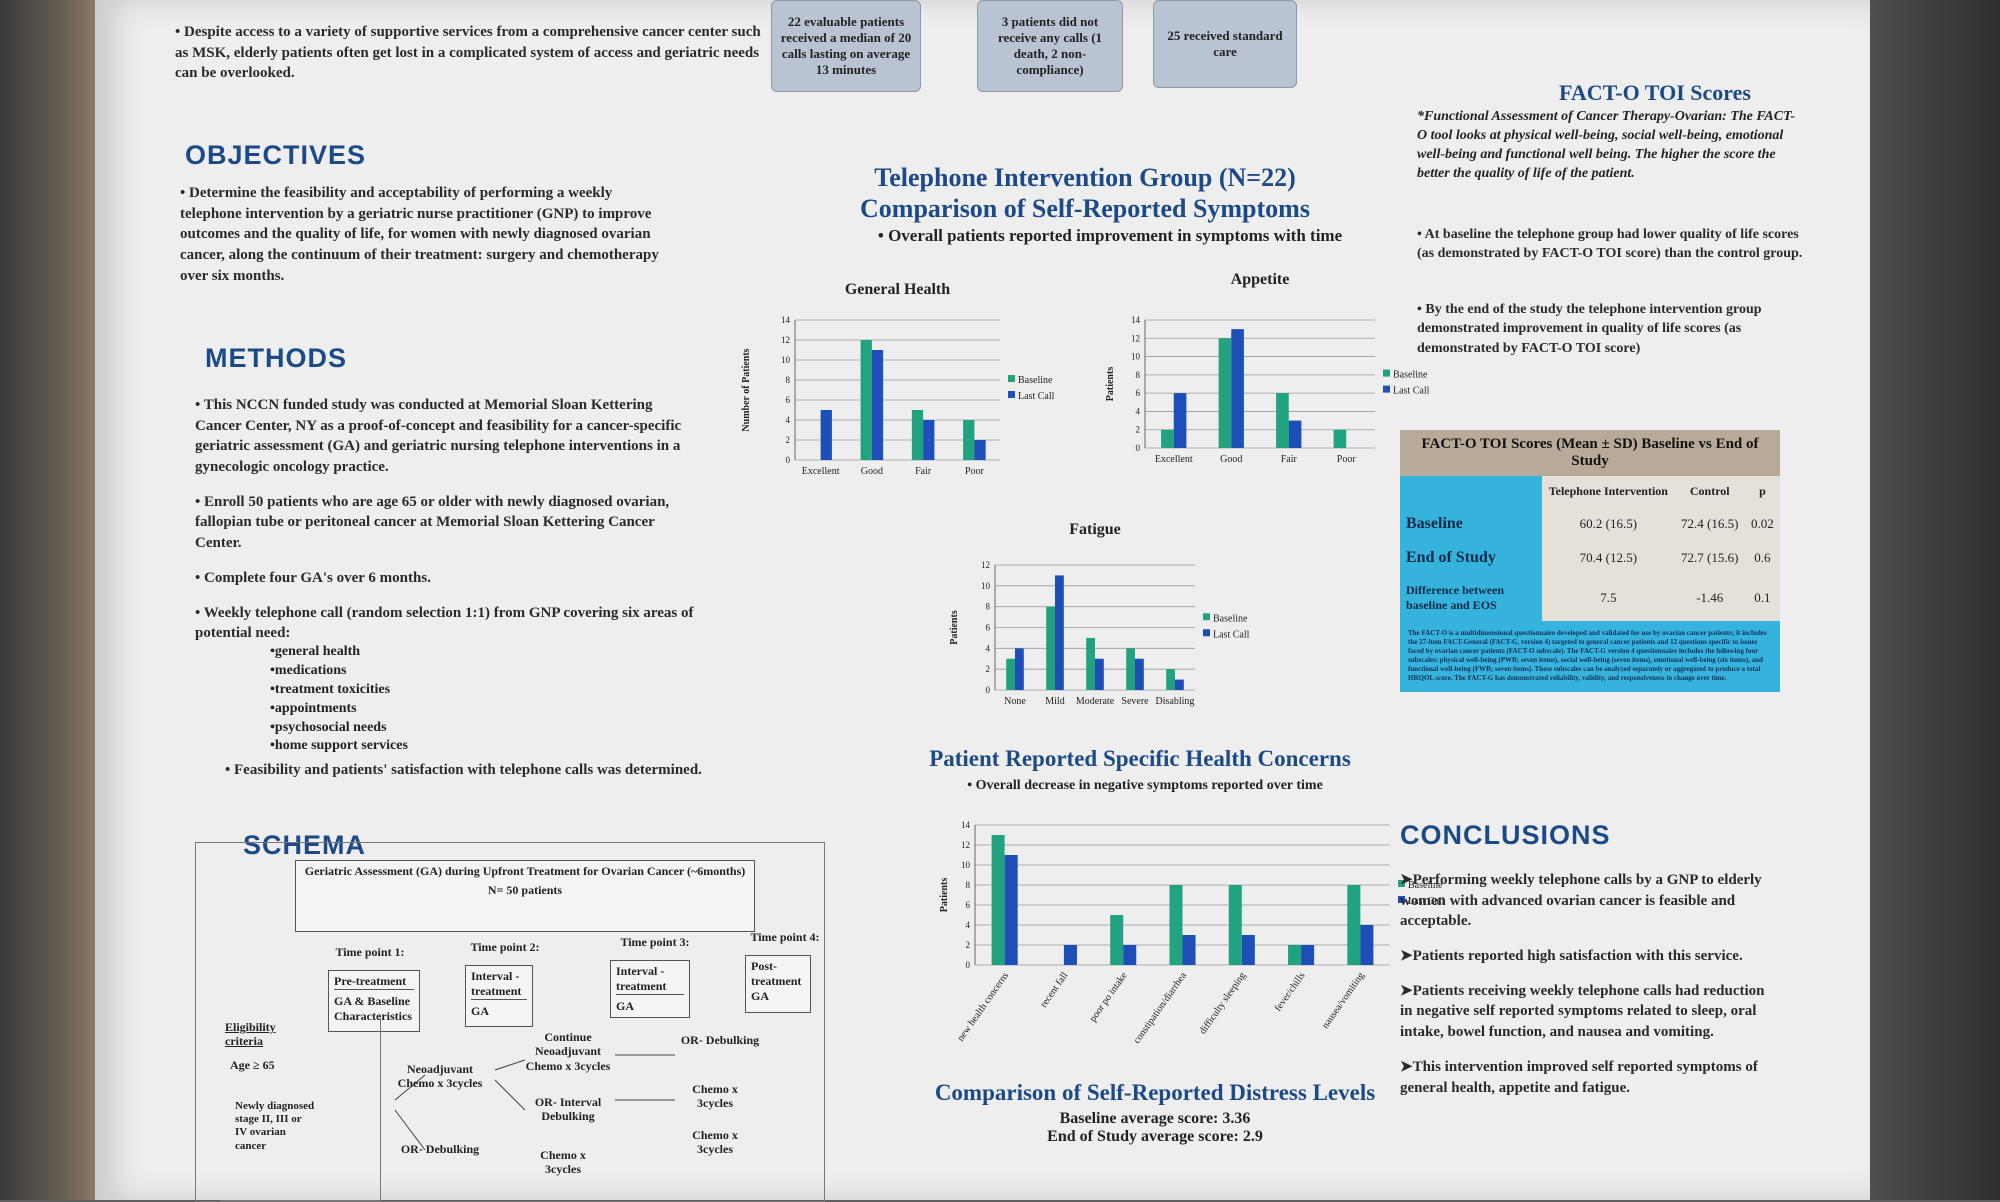 The width and height of the screenshot is (2000, 1202). What do you see at coordinates (778, 984) in the screenshot?
I see `tp4-box: Post-treatment GA` at bounding box center [778, 984].